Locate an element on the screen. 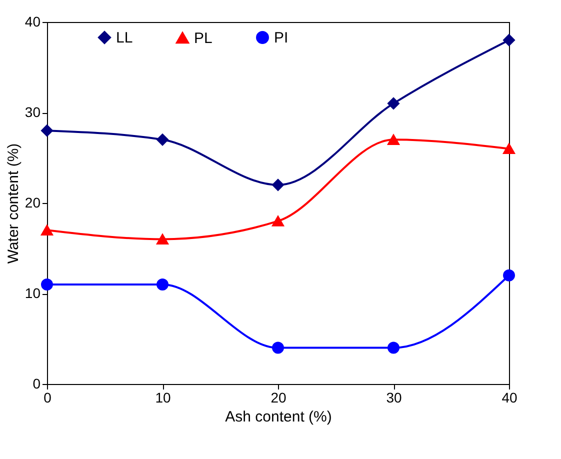 The width and height of the screenshot is (561, 459). legend-label: PL is located at coordinates (203, 38).